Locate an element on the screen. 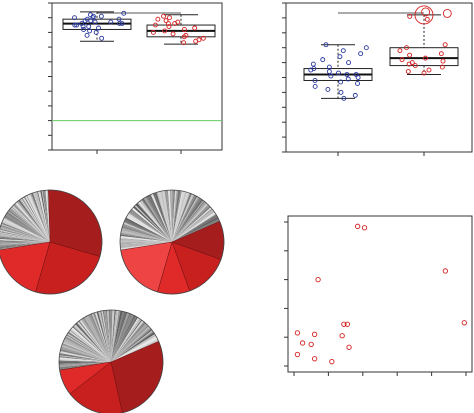  pie-outline is located at coordinates (51, 242).